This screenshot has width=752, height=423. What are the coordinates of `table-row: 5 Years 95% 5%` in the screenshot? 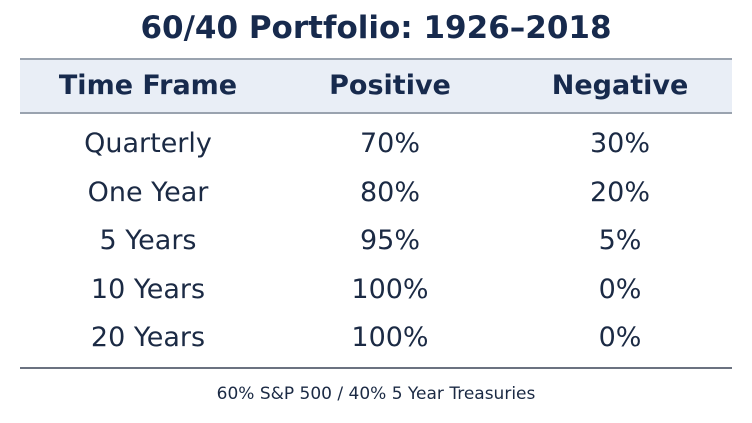 It's located at (376, 241).